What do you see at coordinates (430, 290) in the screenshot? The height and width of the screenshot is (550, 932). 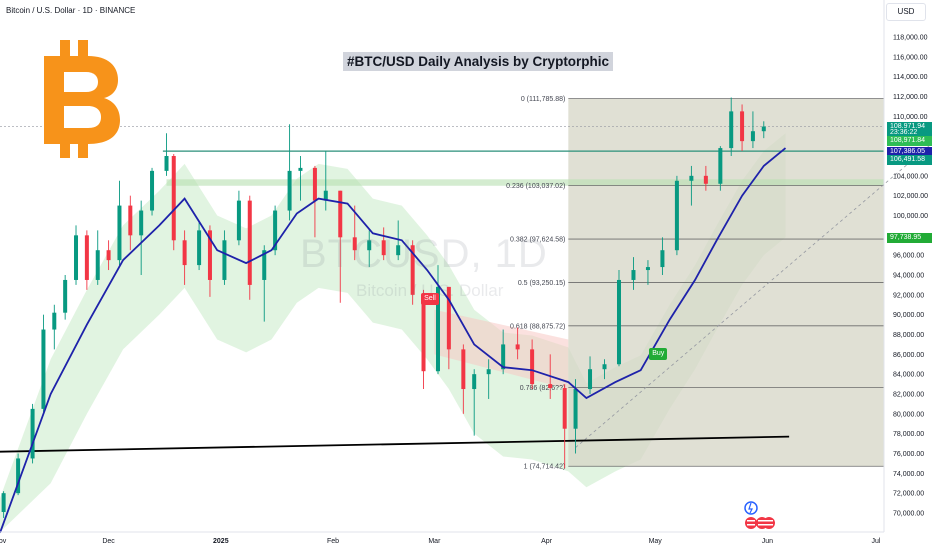 I see `watermark-name: Bitcoin / U.S. Dollar` at bounding box center [430, 290].